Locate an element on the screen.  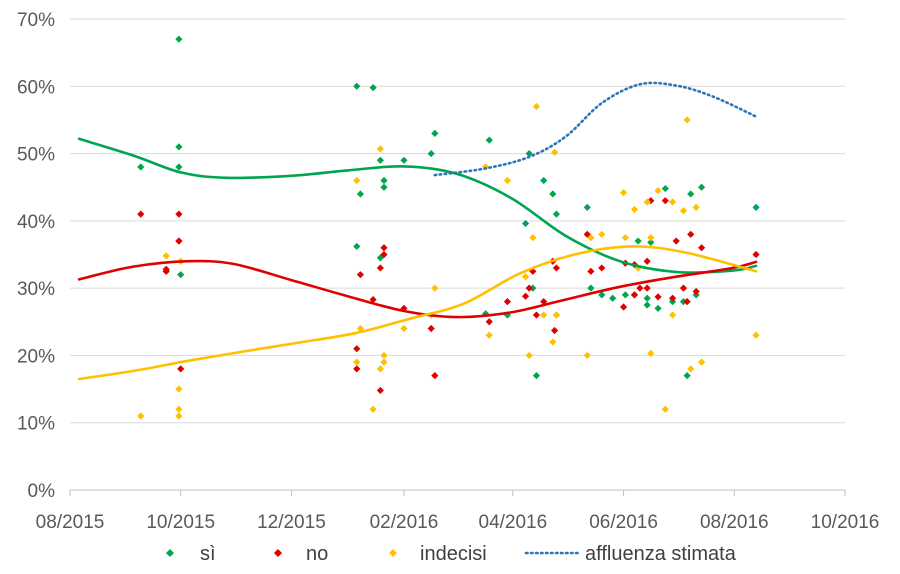
turnout-line is located at coordinates (595, 129).